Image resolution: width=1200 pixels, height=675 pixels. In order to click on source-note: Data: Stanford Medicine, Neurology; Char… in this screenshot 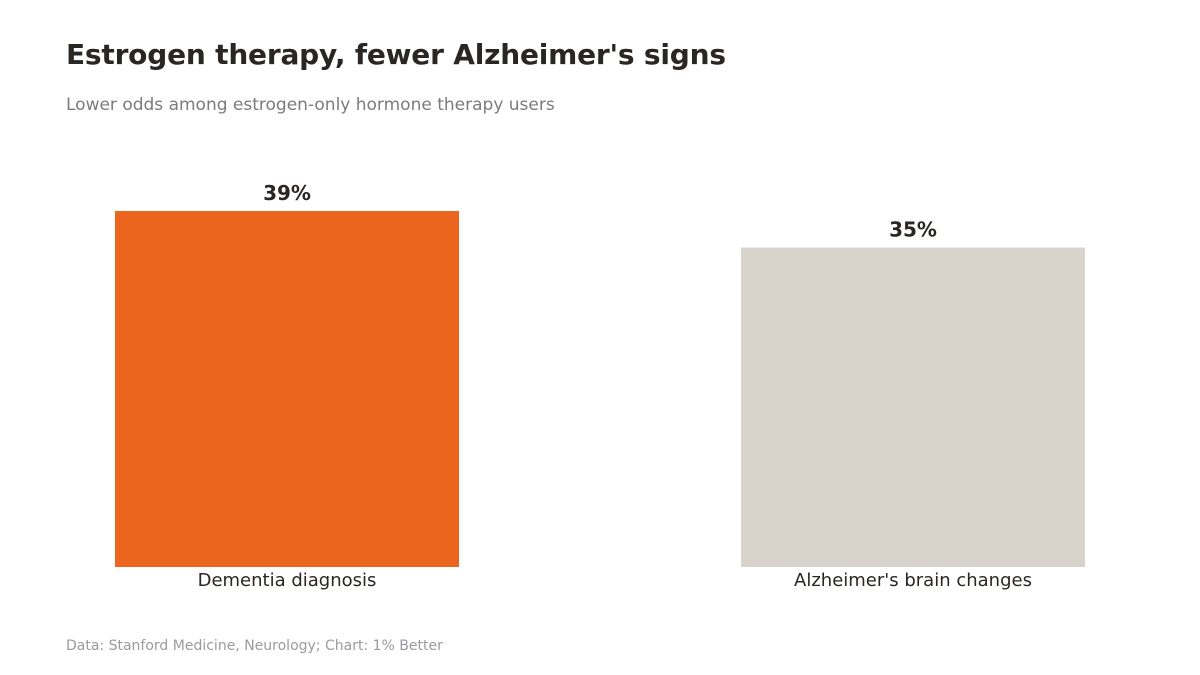, I will do `click(254, 646)`.